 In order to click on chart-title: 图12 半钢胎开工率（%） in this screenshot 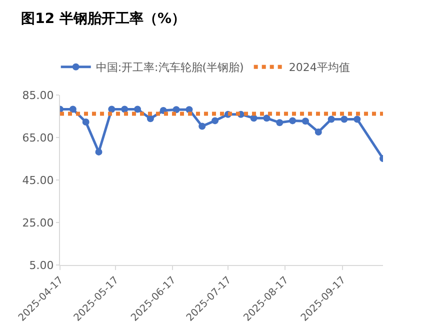, I will do `click(103, 19)`.